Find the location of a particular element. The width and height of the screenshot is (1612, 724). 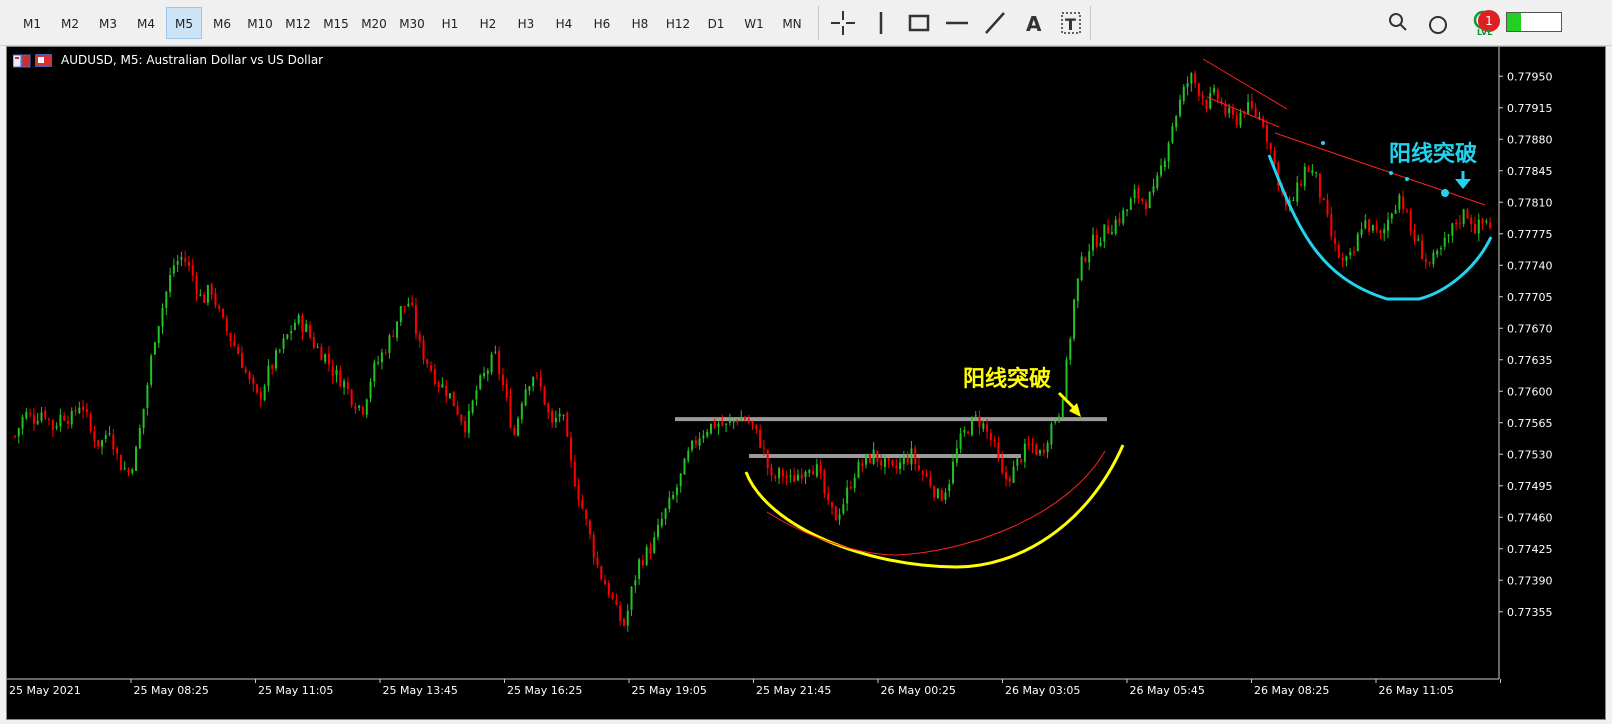

time-label: 25 May 16:25 is located at coordinates (544, 690).